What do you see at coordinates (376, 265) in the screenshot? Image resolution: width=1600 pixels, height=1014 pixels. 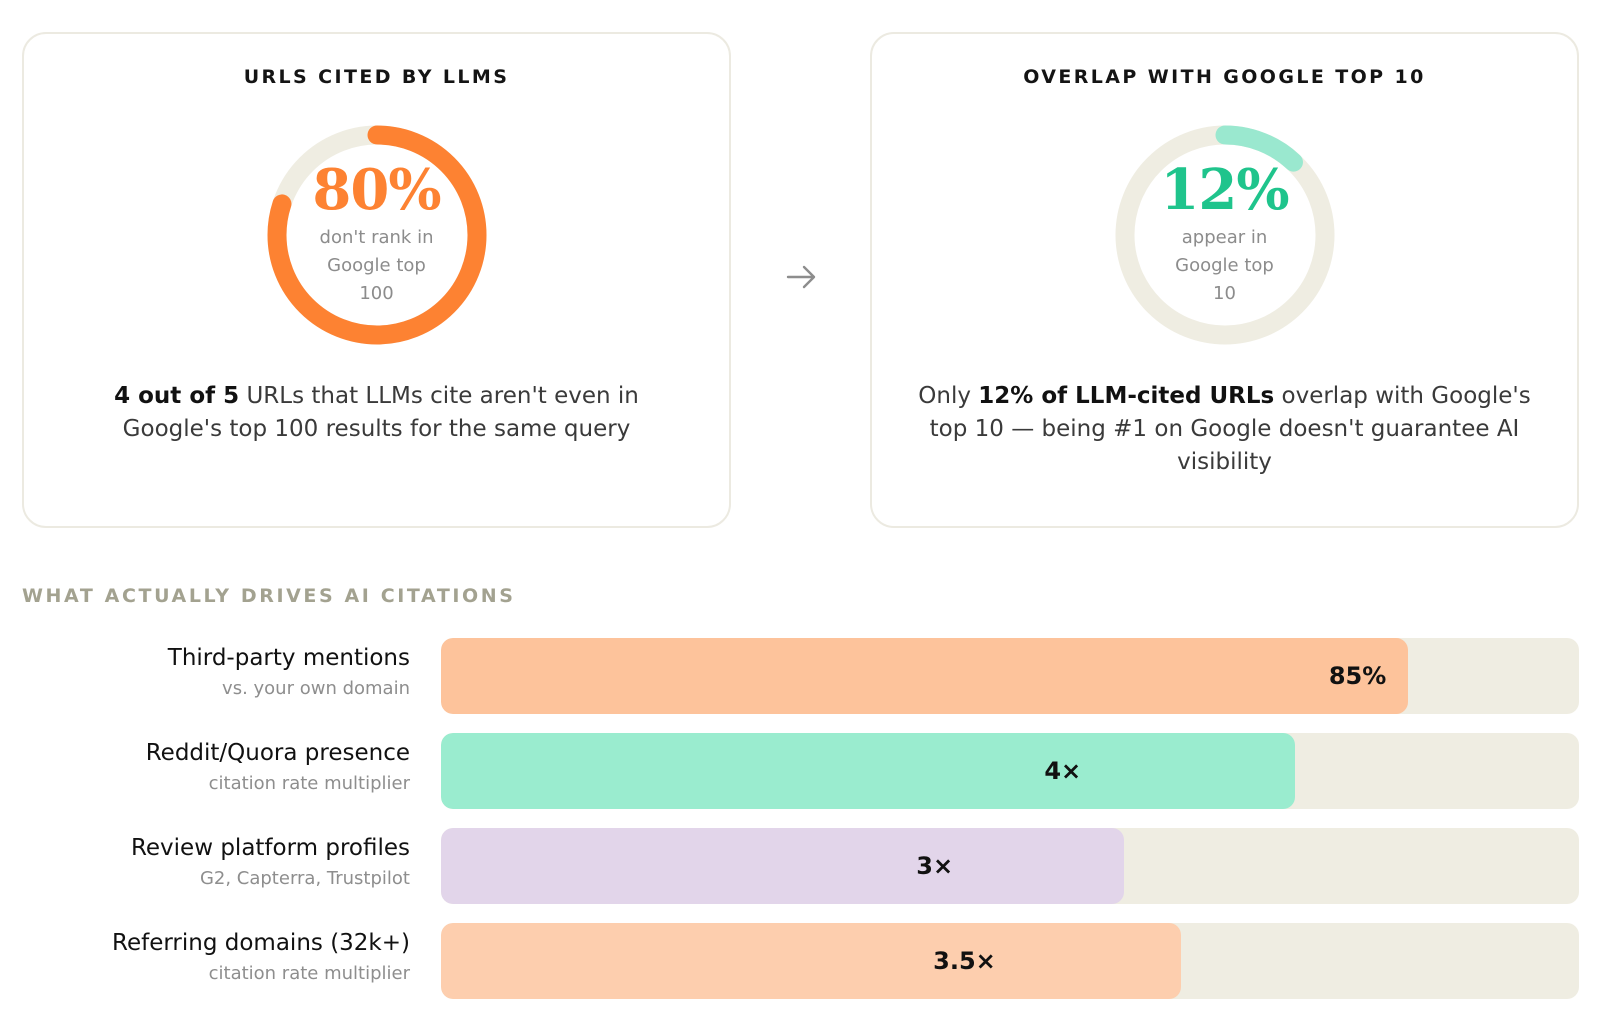 I see `donut-caption: don't rank in Google top 100` at bounding box center [376, 265].